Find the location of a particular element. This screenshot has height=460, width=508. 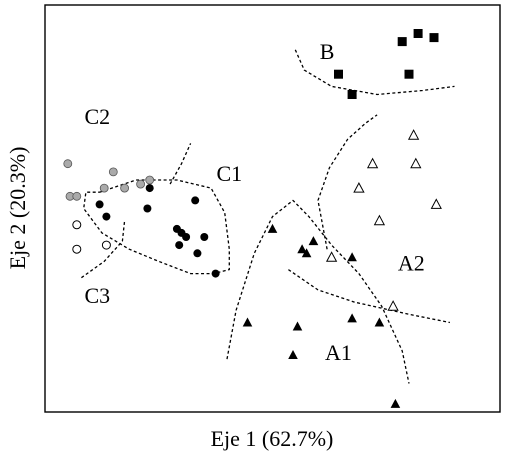

C3-boundary is located at coordinates (103, 249).